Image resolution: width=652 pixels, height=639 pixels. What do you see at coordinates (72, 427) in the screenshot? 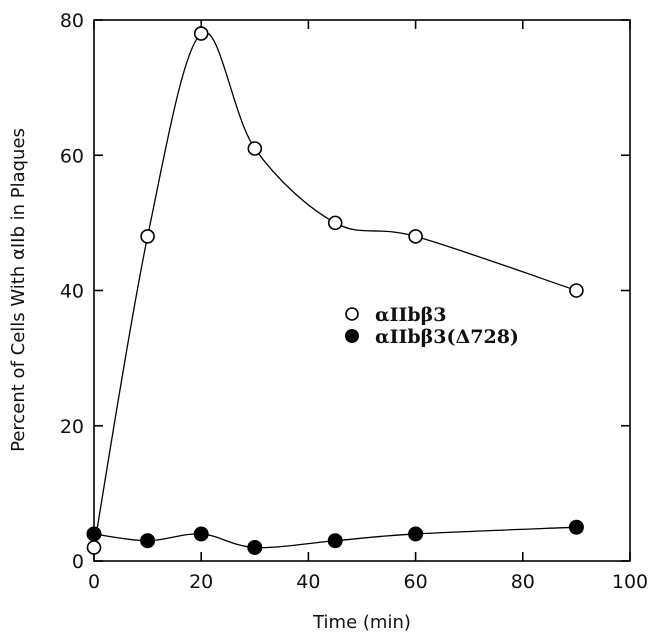
I see `y-tick-label-1: 20` at bounding box center [72, 427].